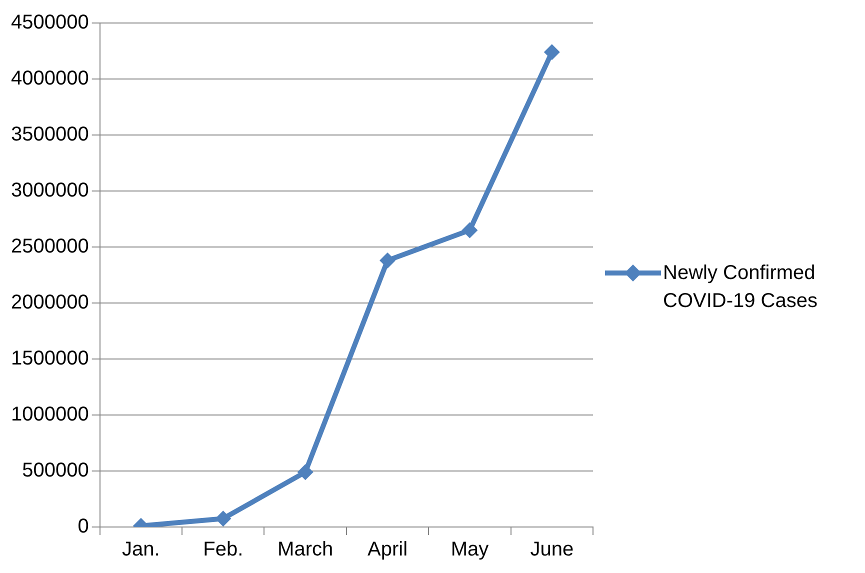  I want to click on y-tick-label: 2000000, so click(49, 303).